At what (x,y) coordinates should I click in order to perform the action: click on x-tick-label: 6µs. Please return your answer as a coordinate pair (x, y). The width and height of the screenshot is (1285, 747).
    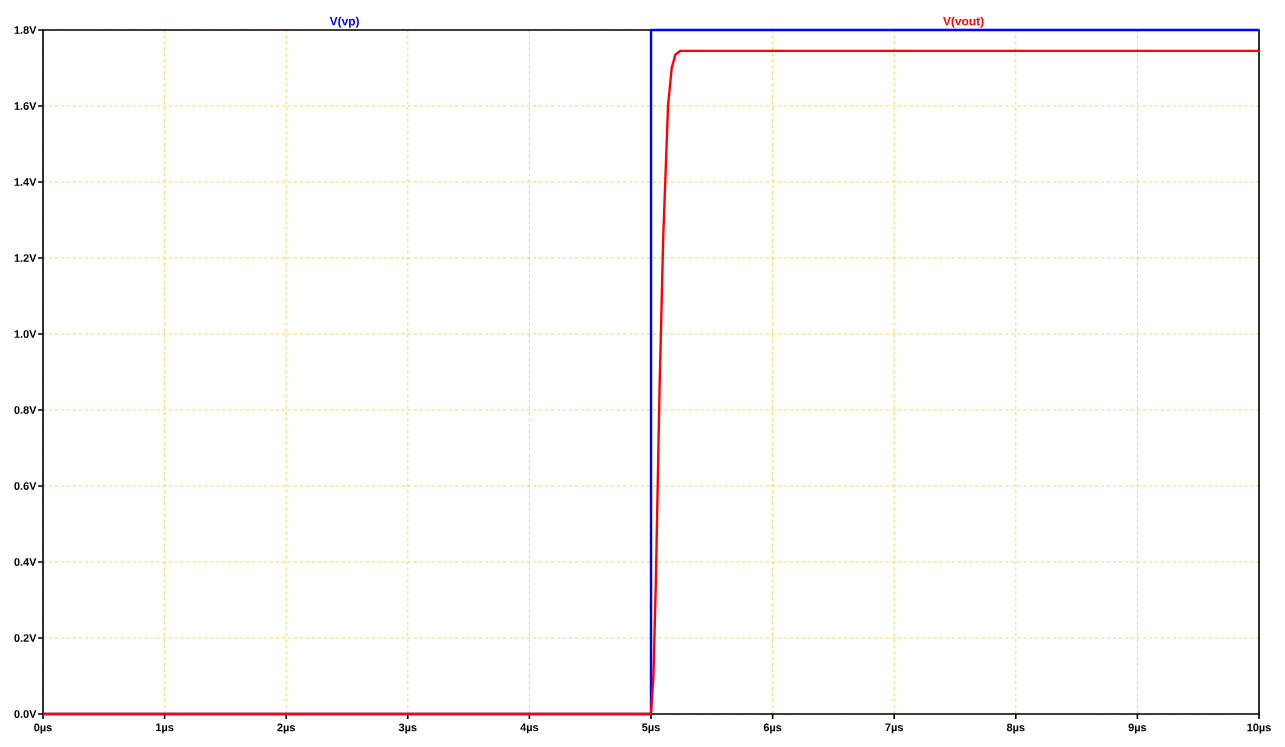
    Looking at the image, I should click on (772, 728).